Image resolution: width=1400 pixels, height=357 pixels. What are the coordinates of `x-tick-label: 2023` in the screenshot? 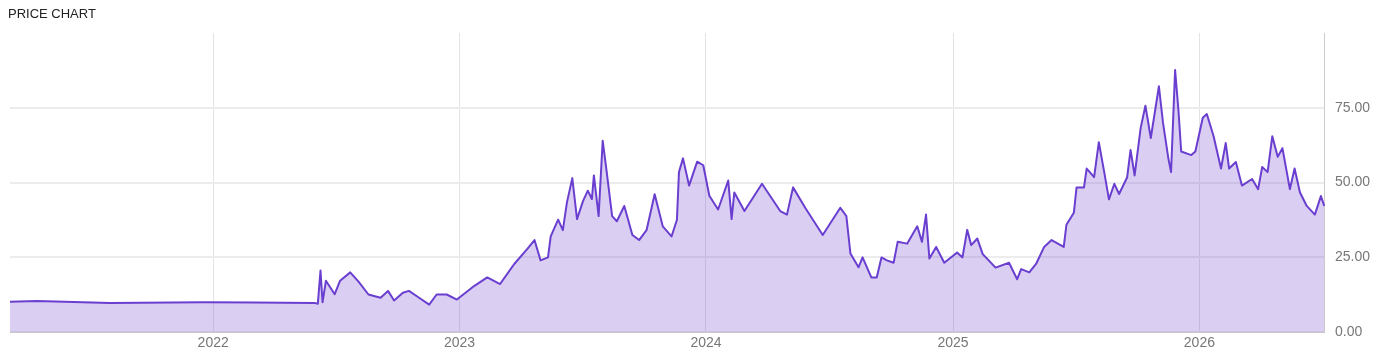 It's located at (459, 342).